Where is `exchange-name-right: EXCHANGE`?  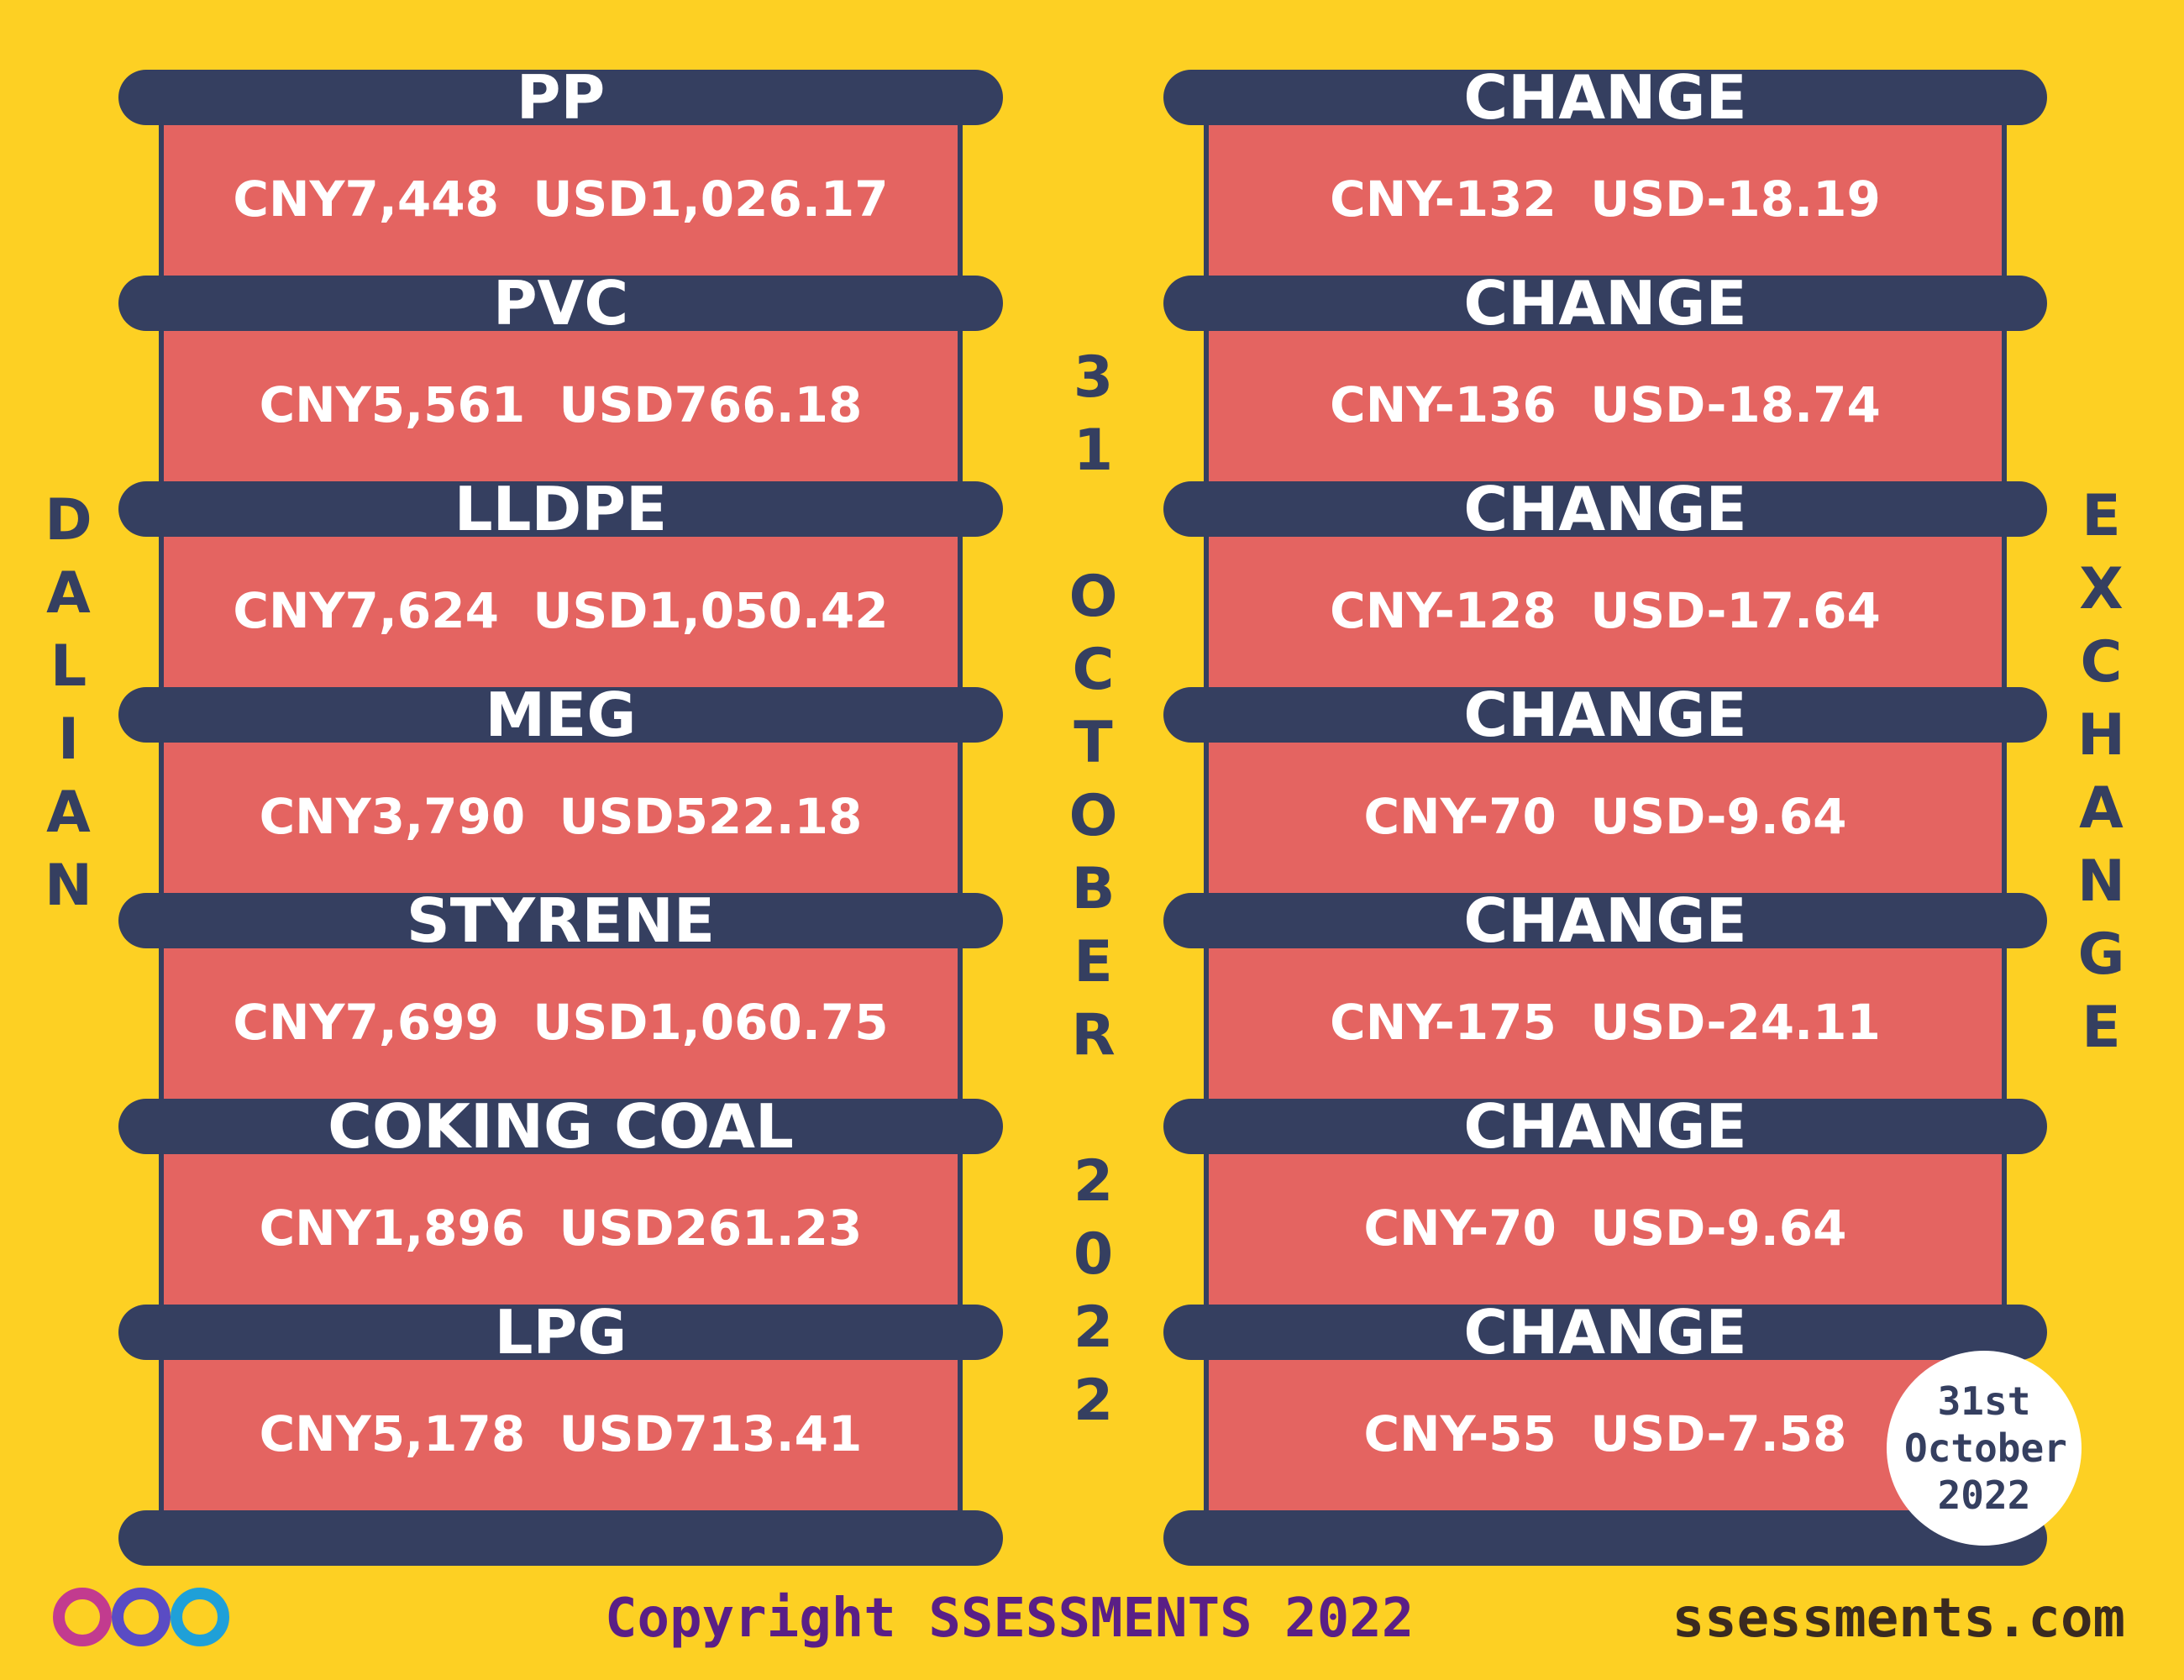
exchange-name-right: EXCHANGE is located at coordinates (2101, 775).